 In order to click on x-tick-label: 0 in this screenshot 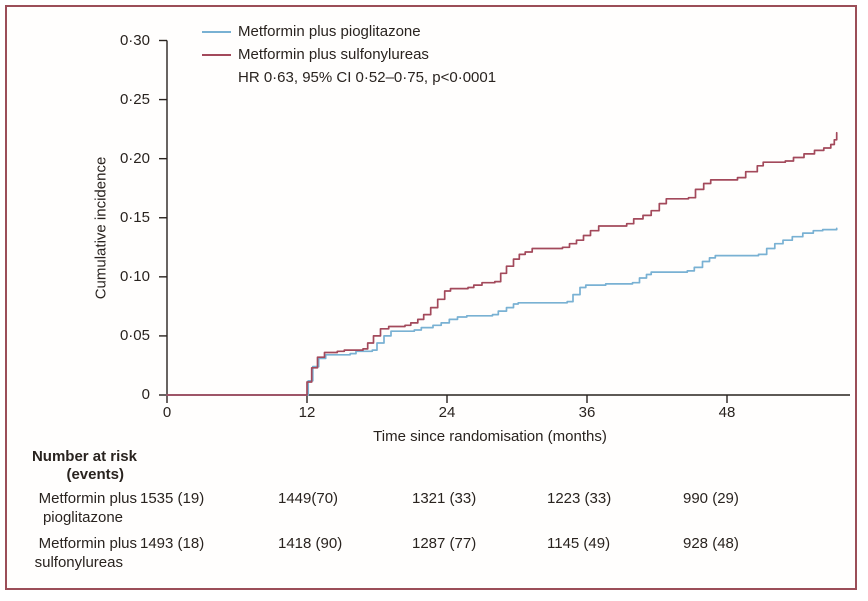, I will do `click(167, 412)`.